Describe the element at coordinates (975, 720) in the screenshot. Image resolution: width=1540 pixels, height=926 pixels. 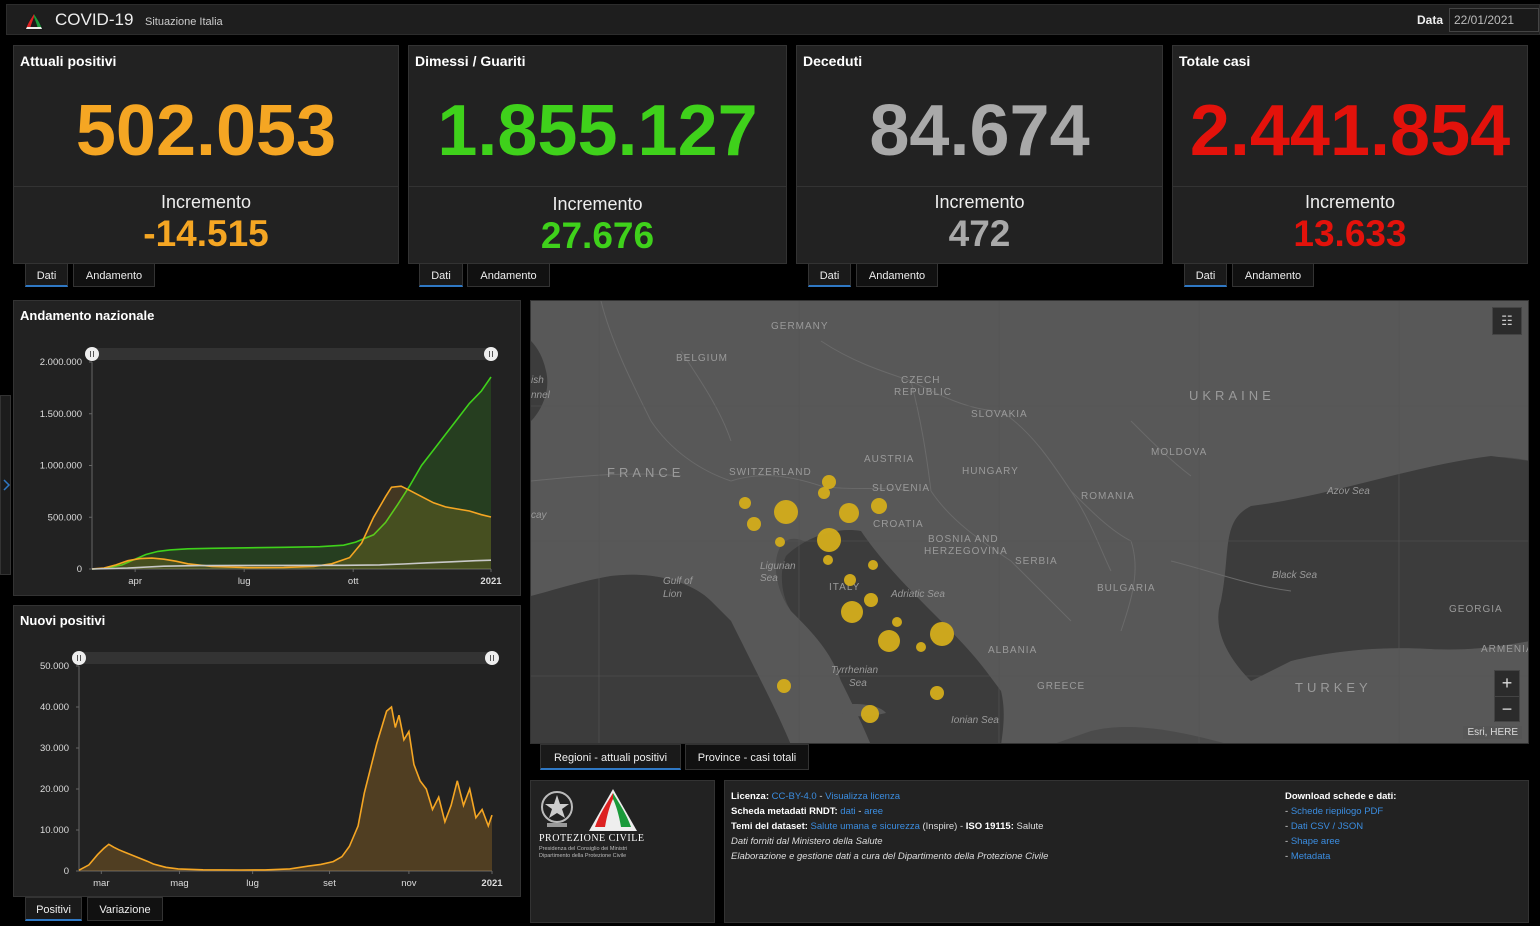
I see `map-label: Ionian Sea` at that location.